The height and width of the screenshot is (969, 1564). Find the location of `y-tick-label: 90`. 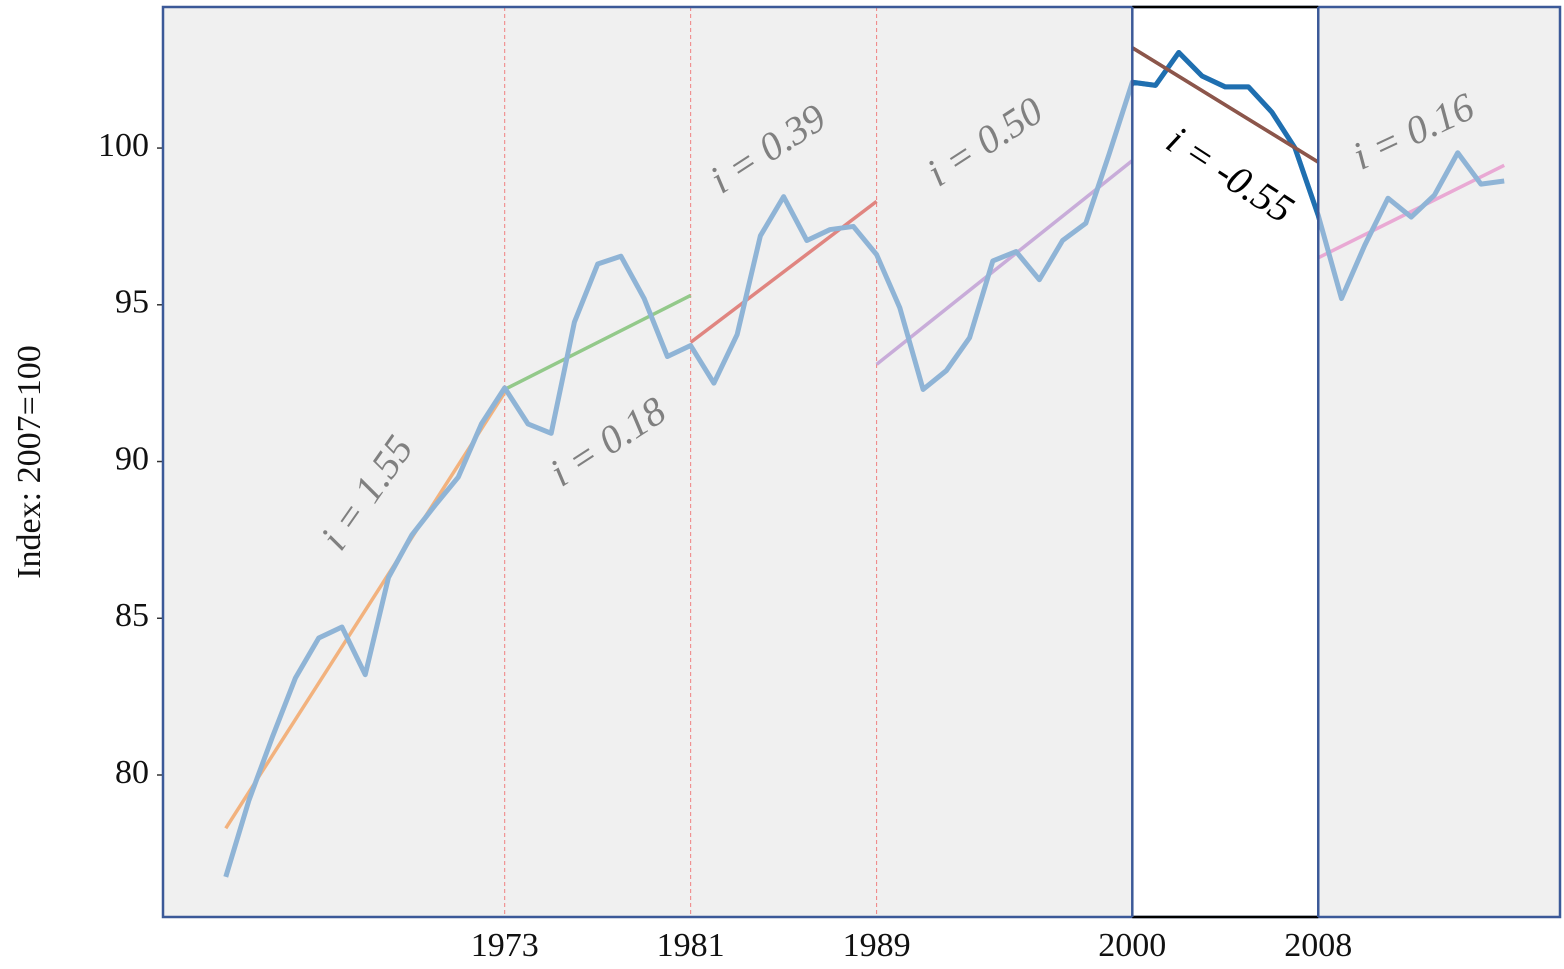

y-tick-label: 90 is located at coordinates (132, 458).